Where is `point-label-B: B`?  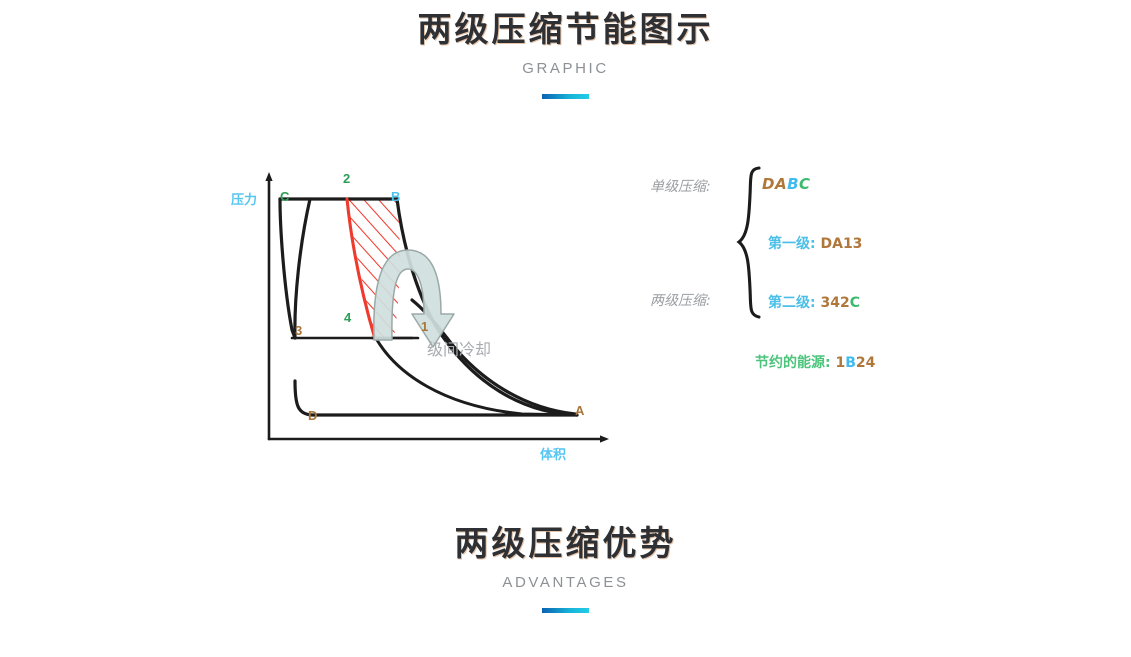
point-label-B: B is located at coordinates (396, 196).